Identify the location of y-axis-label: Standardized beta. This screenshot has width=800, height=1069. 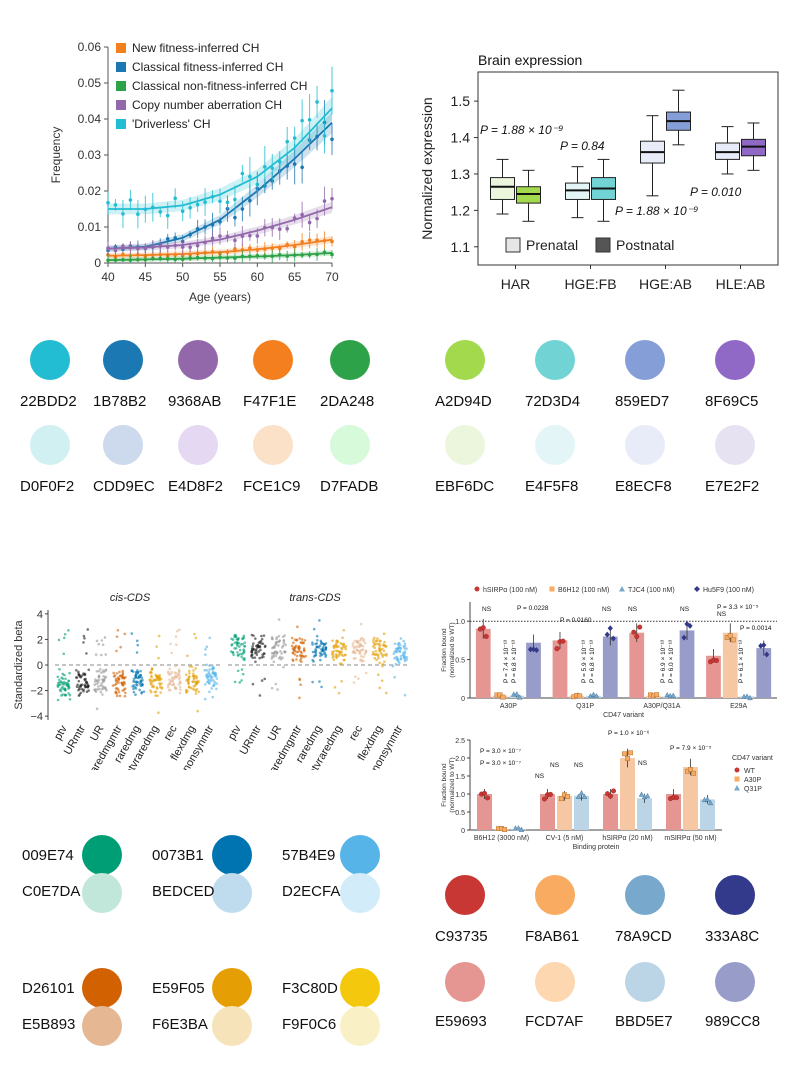
(19, 664).